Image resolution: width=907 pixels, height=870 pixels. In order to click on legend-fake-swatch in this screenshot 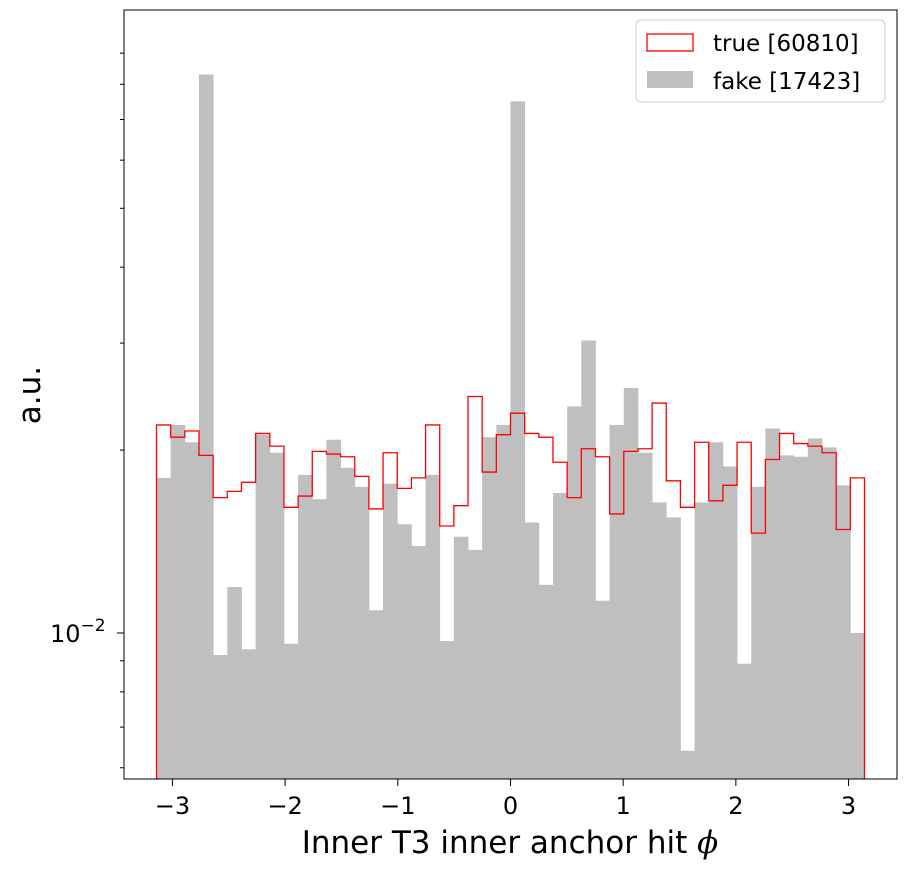, I will do `click(670, 79)`.